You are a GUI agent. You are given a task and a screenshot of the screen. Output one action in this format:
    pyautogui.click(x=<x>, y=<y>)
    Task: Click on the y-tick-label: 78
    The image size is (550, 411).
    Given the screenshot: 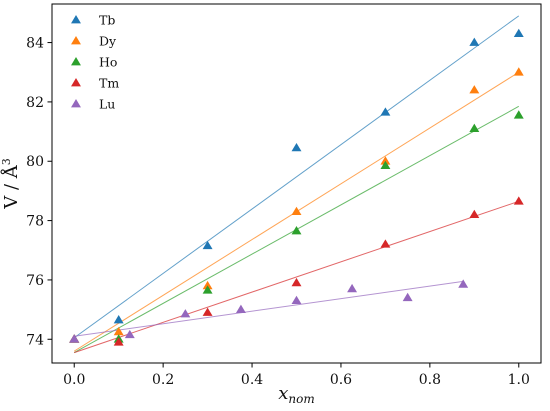 What is the action you would take?
    pyautogui.click(x=35, y=222)
    